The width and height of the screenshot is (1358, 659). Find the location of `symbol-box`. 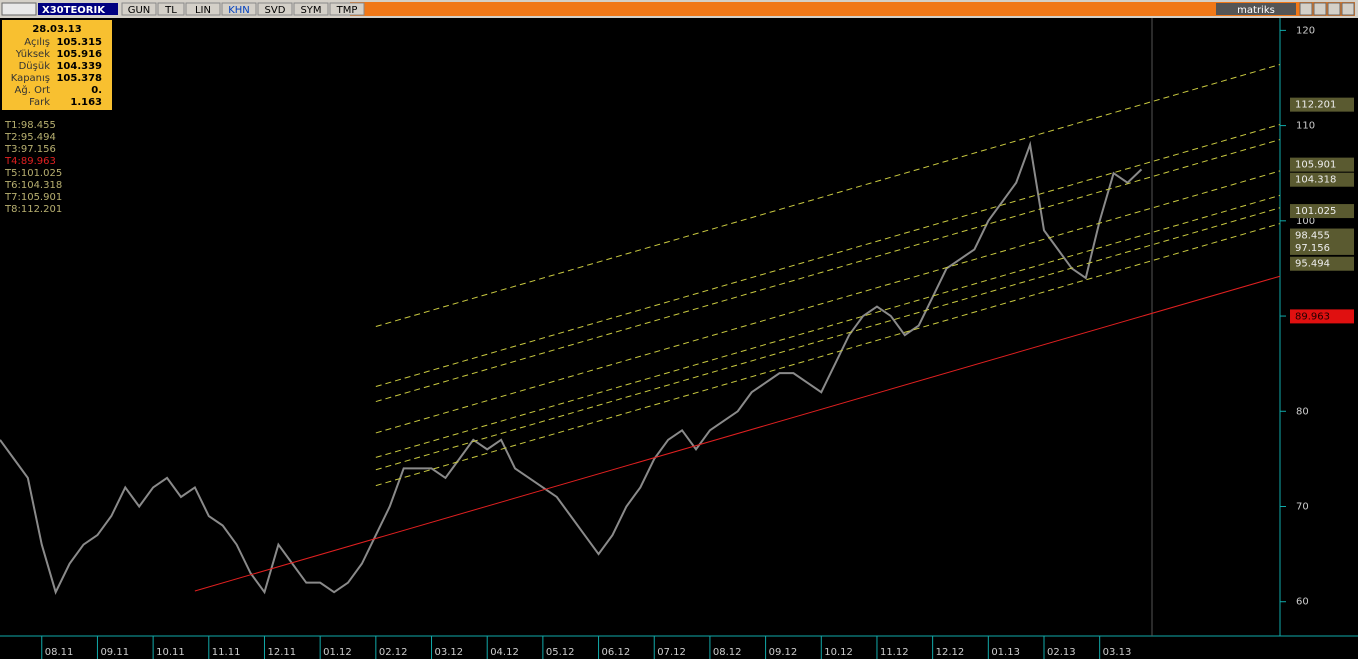

symbol-box is located at coordinates (78, 9).